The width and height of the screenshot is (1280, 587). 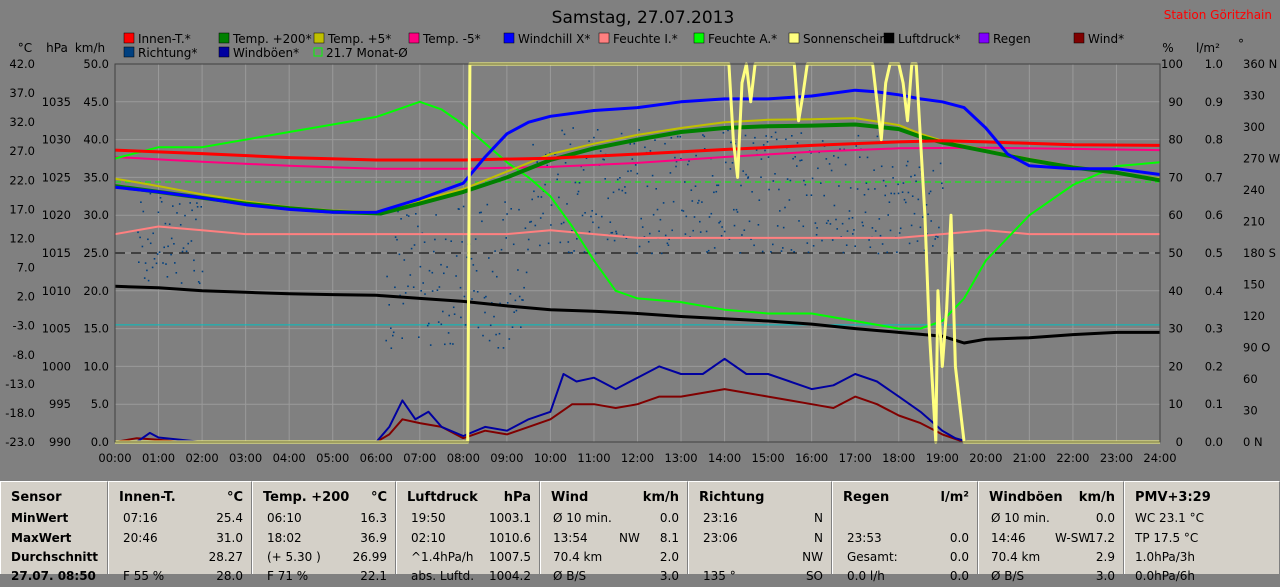 I want to click on stats-row: F 55 % 28.0, so click(x=180, y=578).